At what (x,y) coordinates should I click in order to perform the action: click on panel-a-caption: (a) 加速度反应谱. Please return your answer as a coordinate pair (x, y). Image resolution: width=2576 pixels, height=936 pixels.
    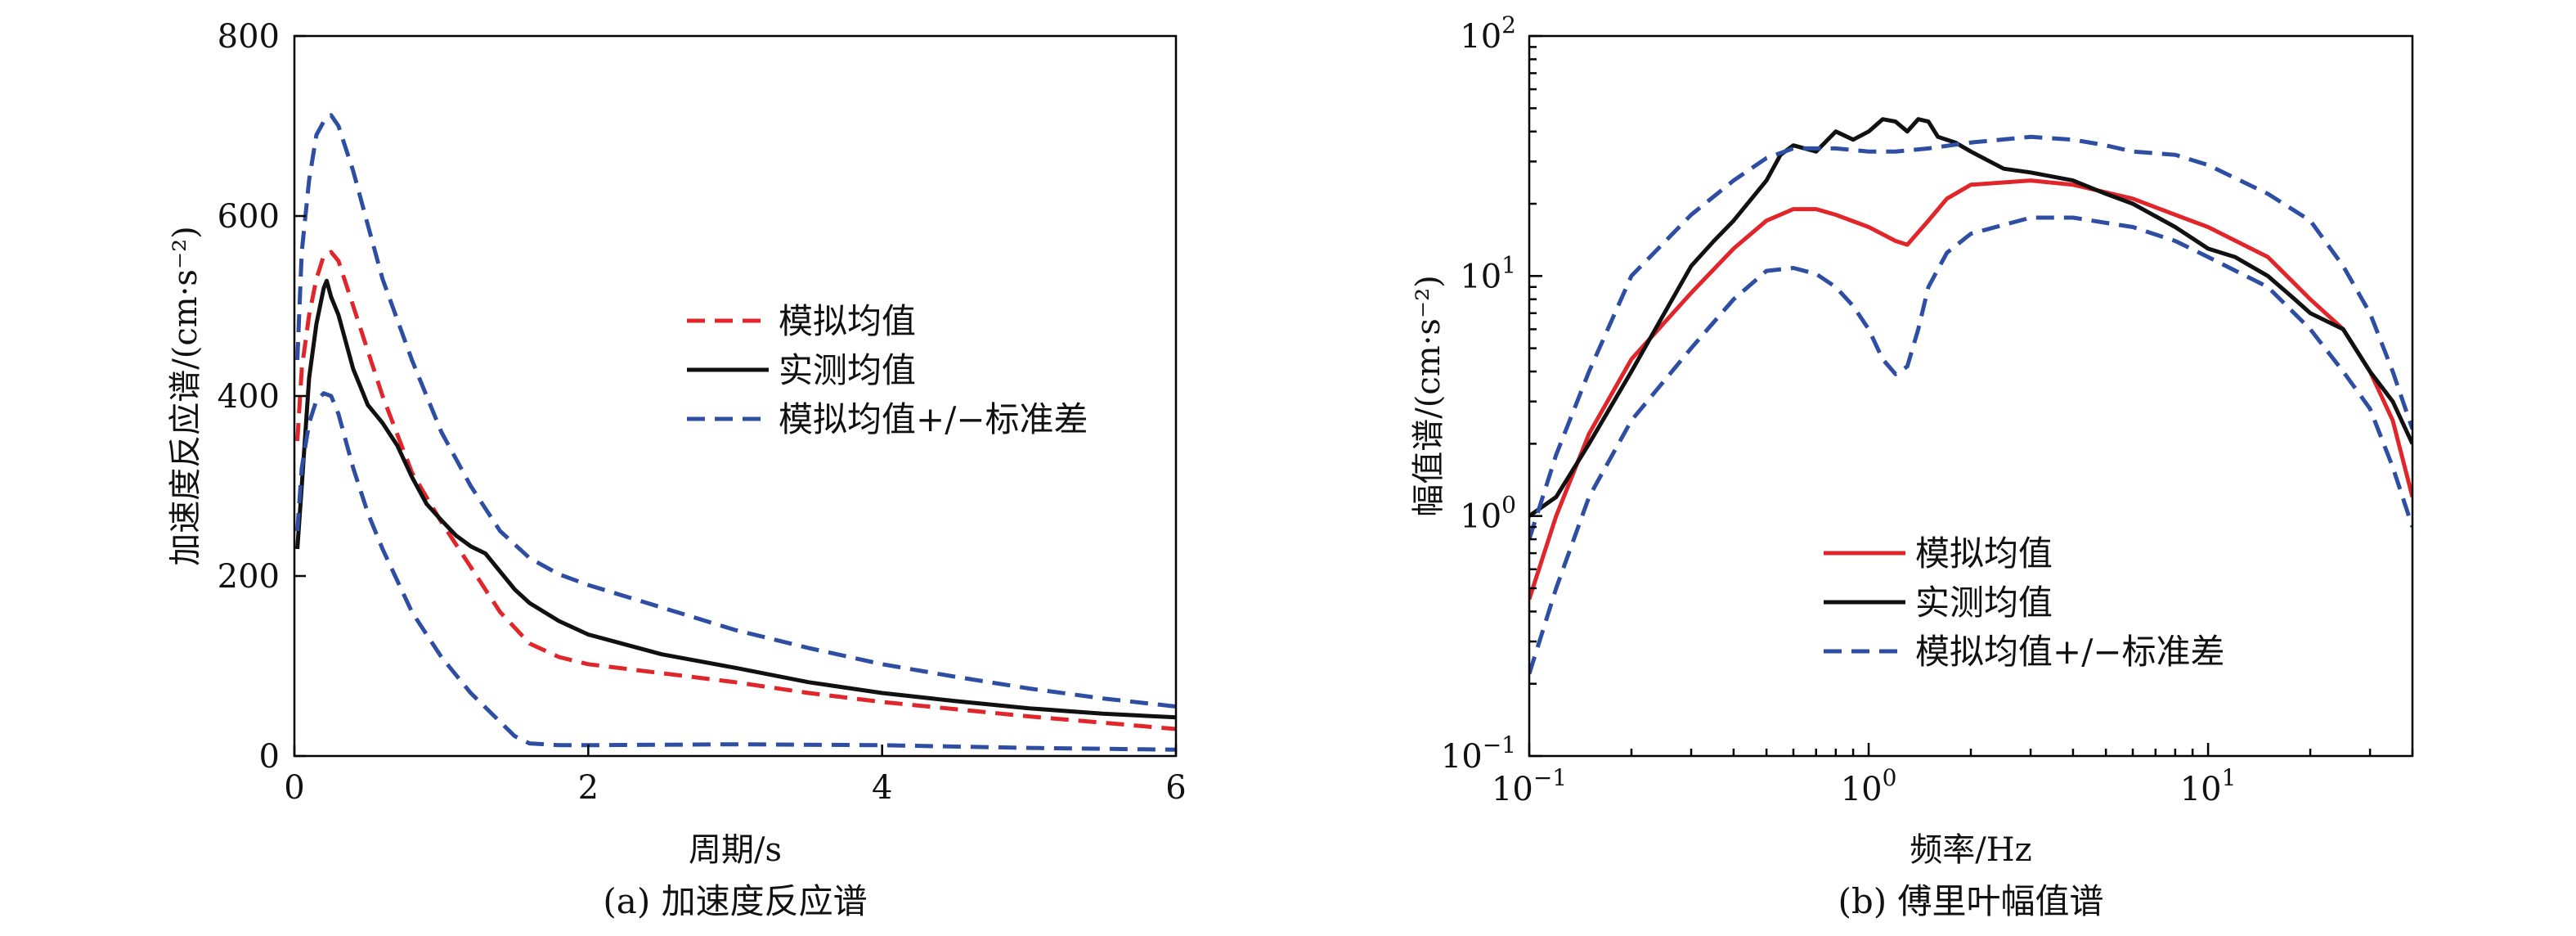
    Looking at the image, I should click on (735, 901).